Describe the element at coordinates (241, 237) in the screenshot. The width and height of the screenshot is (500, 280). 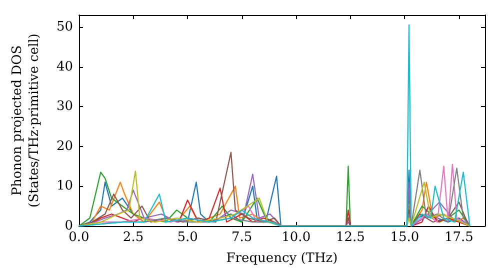
I see `x-tick-label: 7.5` at that location.